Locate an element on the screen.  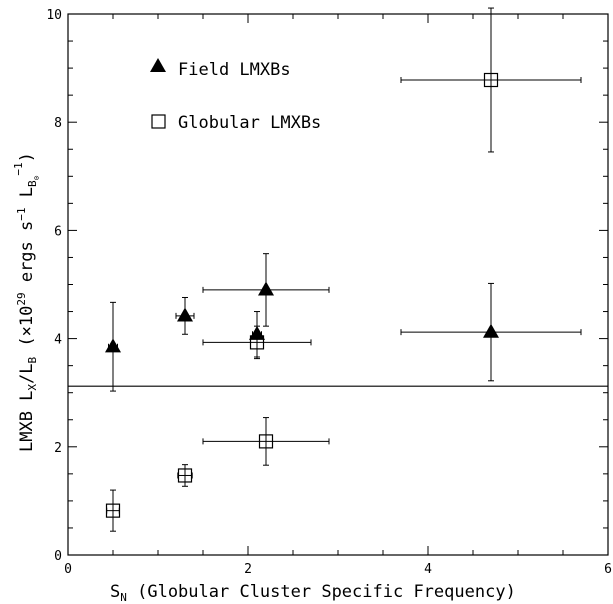
y-tick-label: 4 is located at coordinates (58, 340).